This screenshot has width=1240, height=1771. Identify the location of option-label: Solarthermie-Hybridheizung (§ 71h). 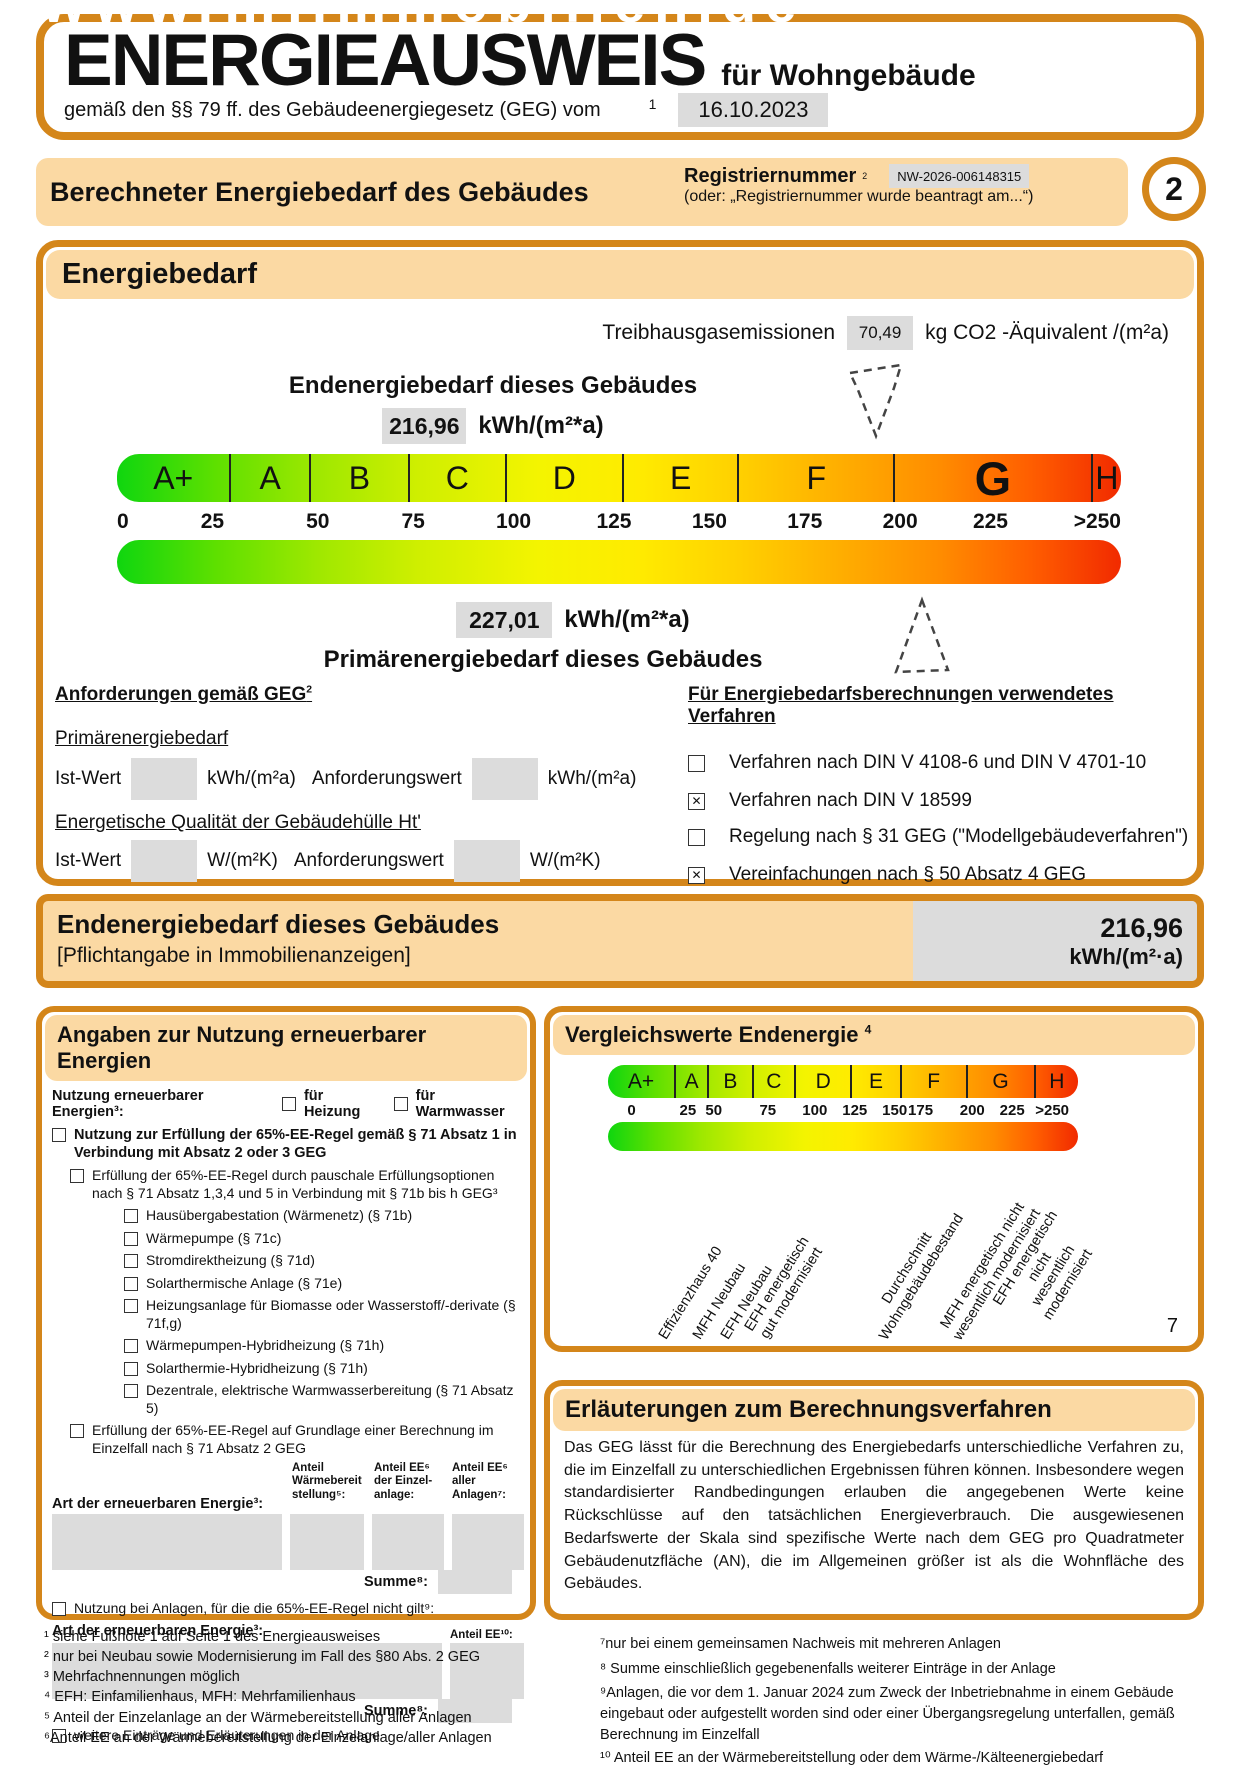
(257, 1367).